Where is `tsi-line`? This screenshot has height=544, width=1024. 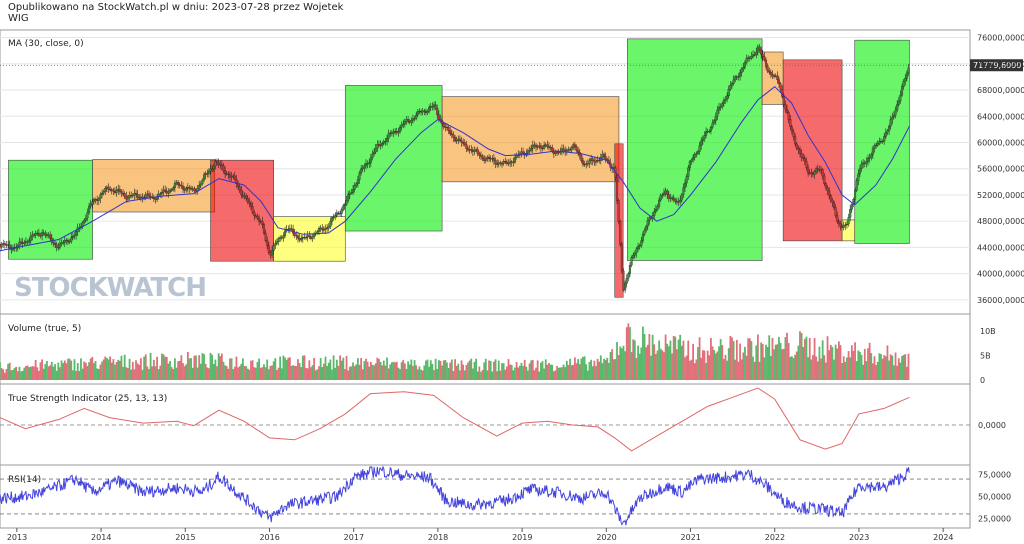 tsi-line is located at coordinates (485, 419).